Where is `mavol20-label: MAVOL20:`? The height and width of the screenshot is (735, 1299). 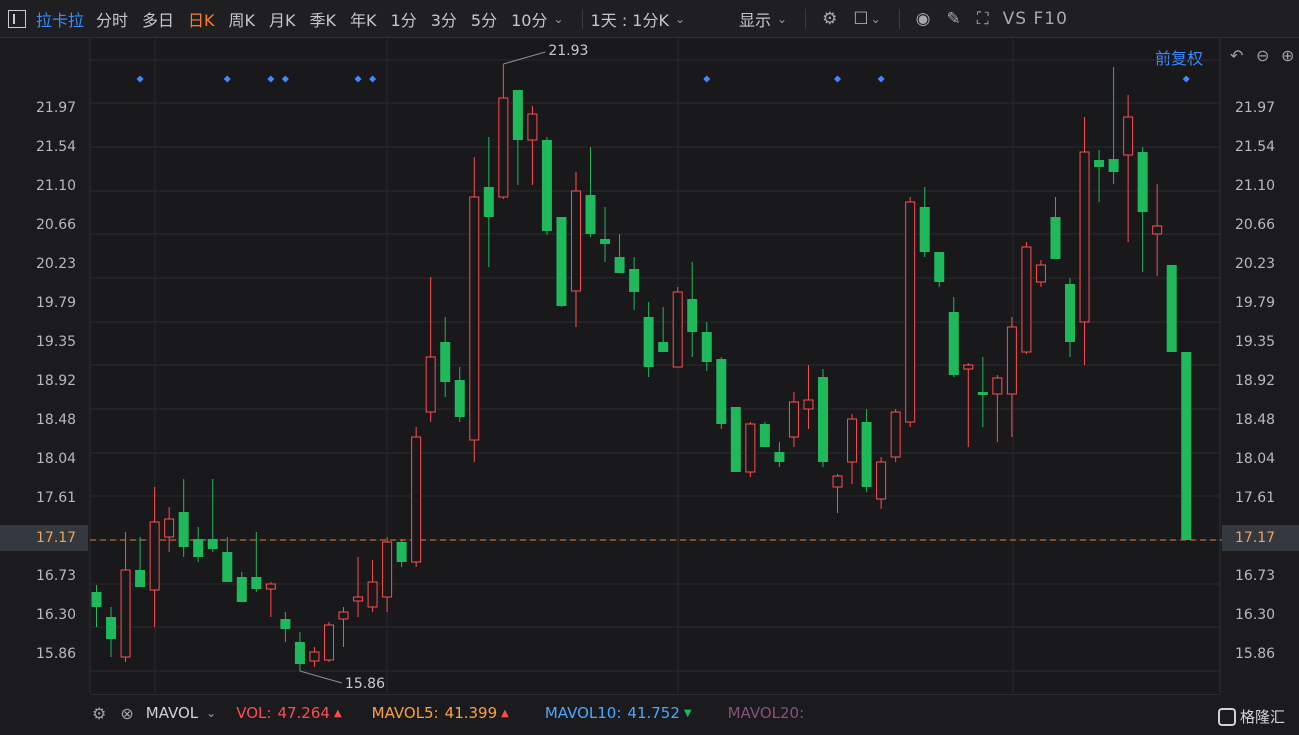 mavol20-label: MAVOL20: is located at coordinates (766, 713).